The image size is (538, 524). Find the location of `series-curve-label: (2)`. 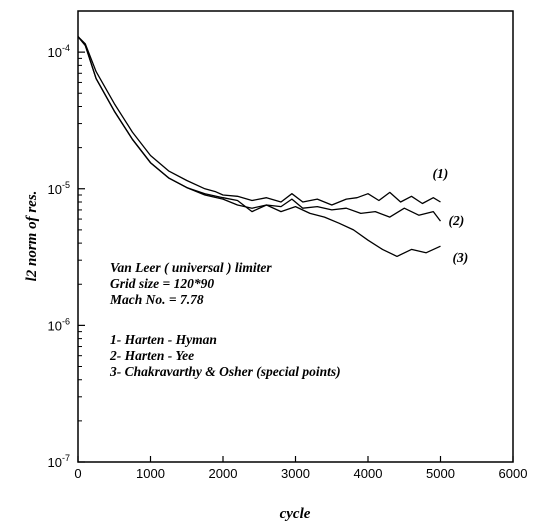

series-curve-label: (2) is located at coordinates (457, 220).